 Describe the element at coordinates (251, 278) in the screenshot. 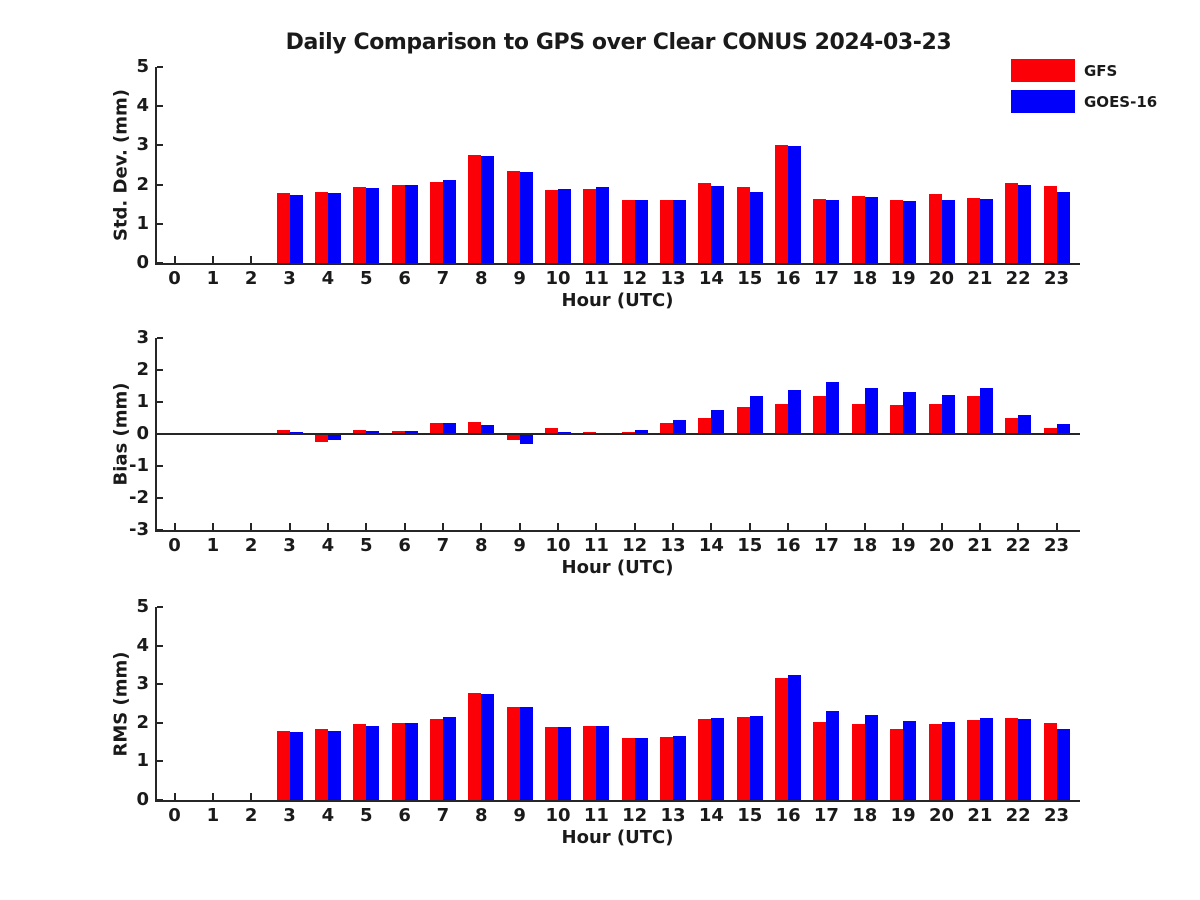

I see `x-tick-label: 2` at that location.